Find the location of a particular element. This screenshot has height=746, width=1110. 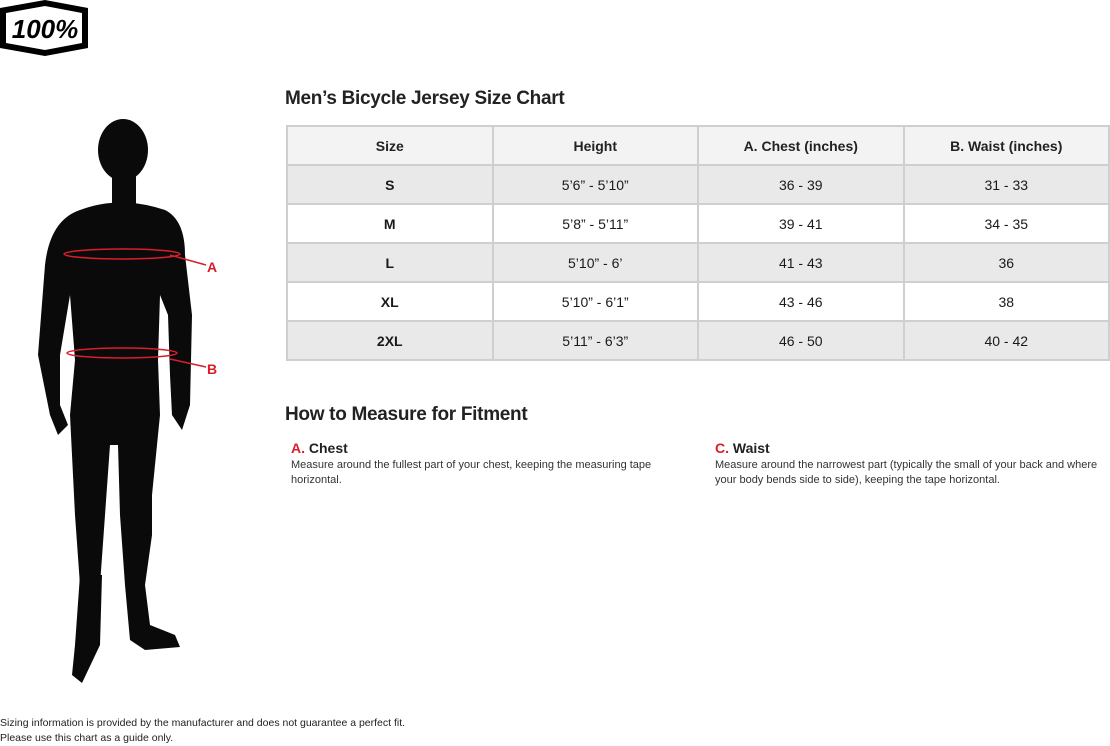

body-silhouette: A B is located at coordinates (127, 401).